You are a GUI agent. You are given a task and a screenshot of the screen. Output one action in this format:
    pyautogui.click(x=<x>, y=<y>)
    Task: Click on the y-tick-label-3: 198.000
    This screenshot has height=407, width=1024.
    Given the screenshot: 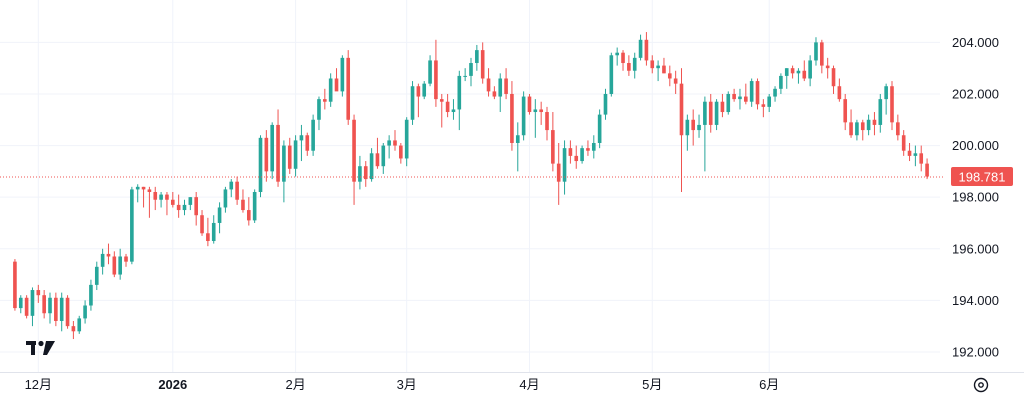 What is the action you would take?
    pyautogui.click(x=975, y=197)
    